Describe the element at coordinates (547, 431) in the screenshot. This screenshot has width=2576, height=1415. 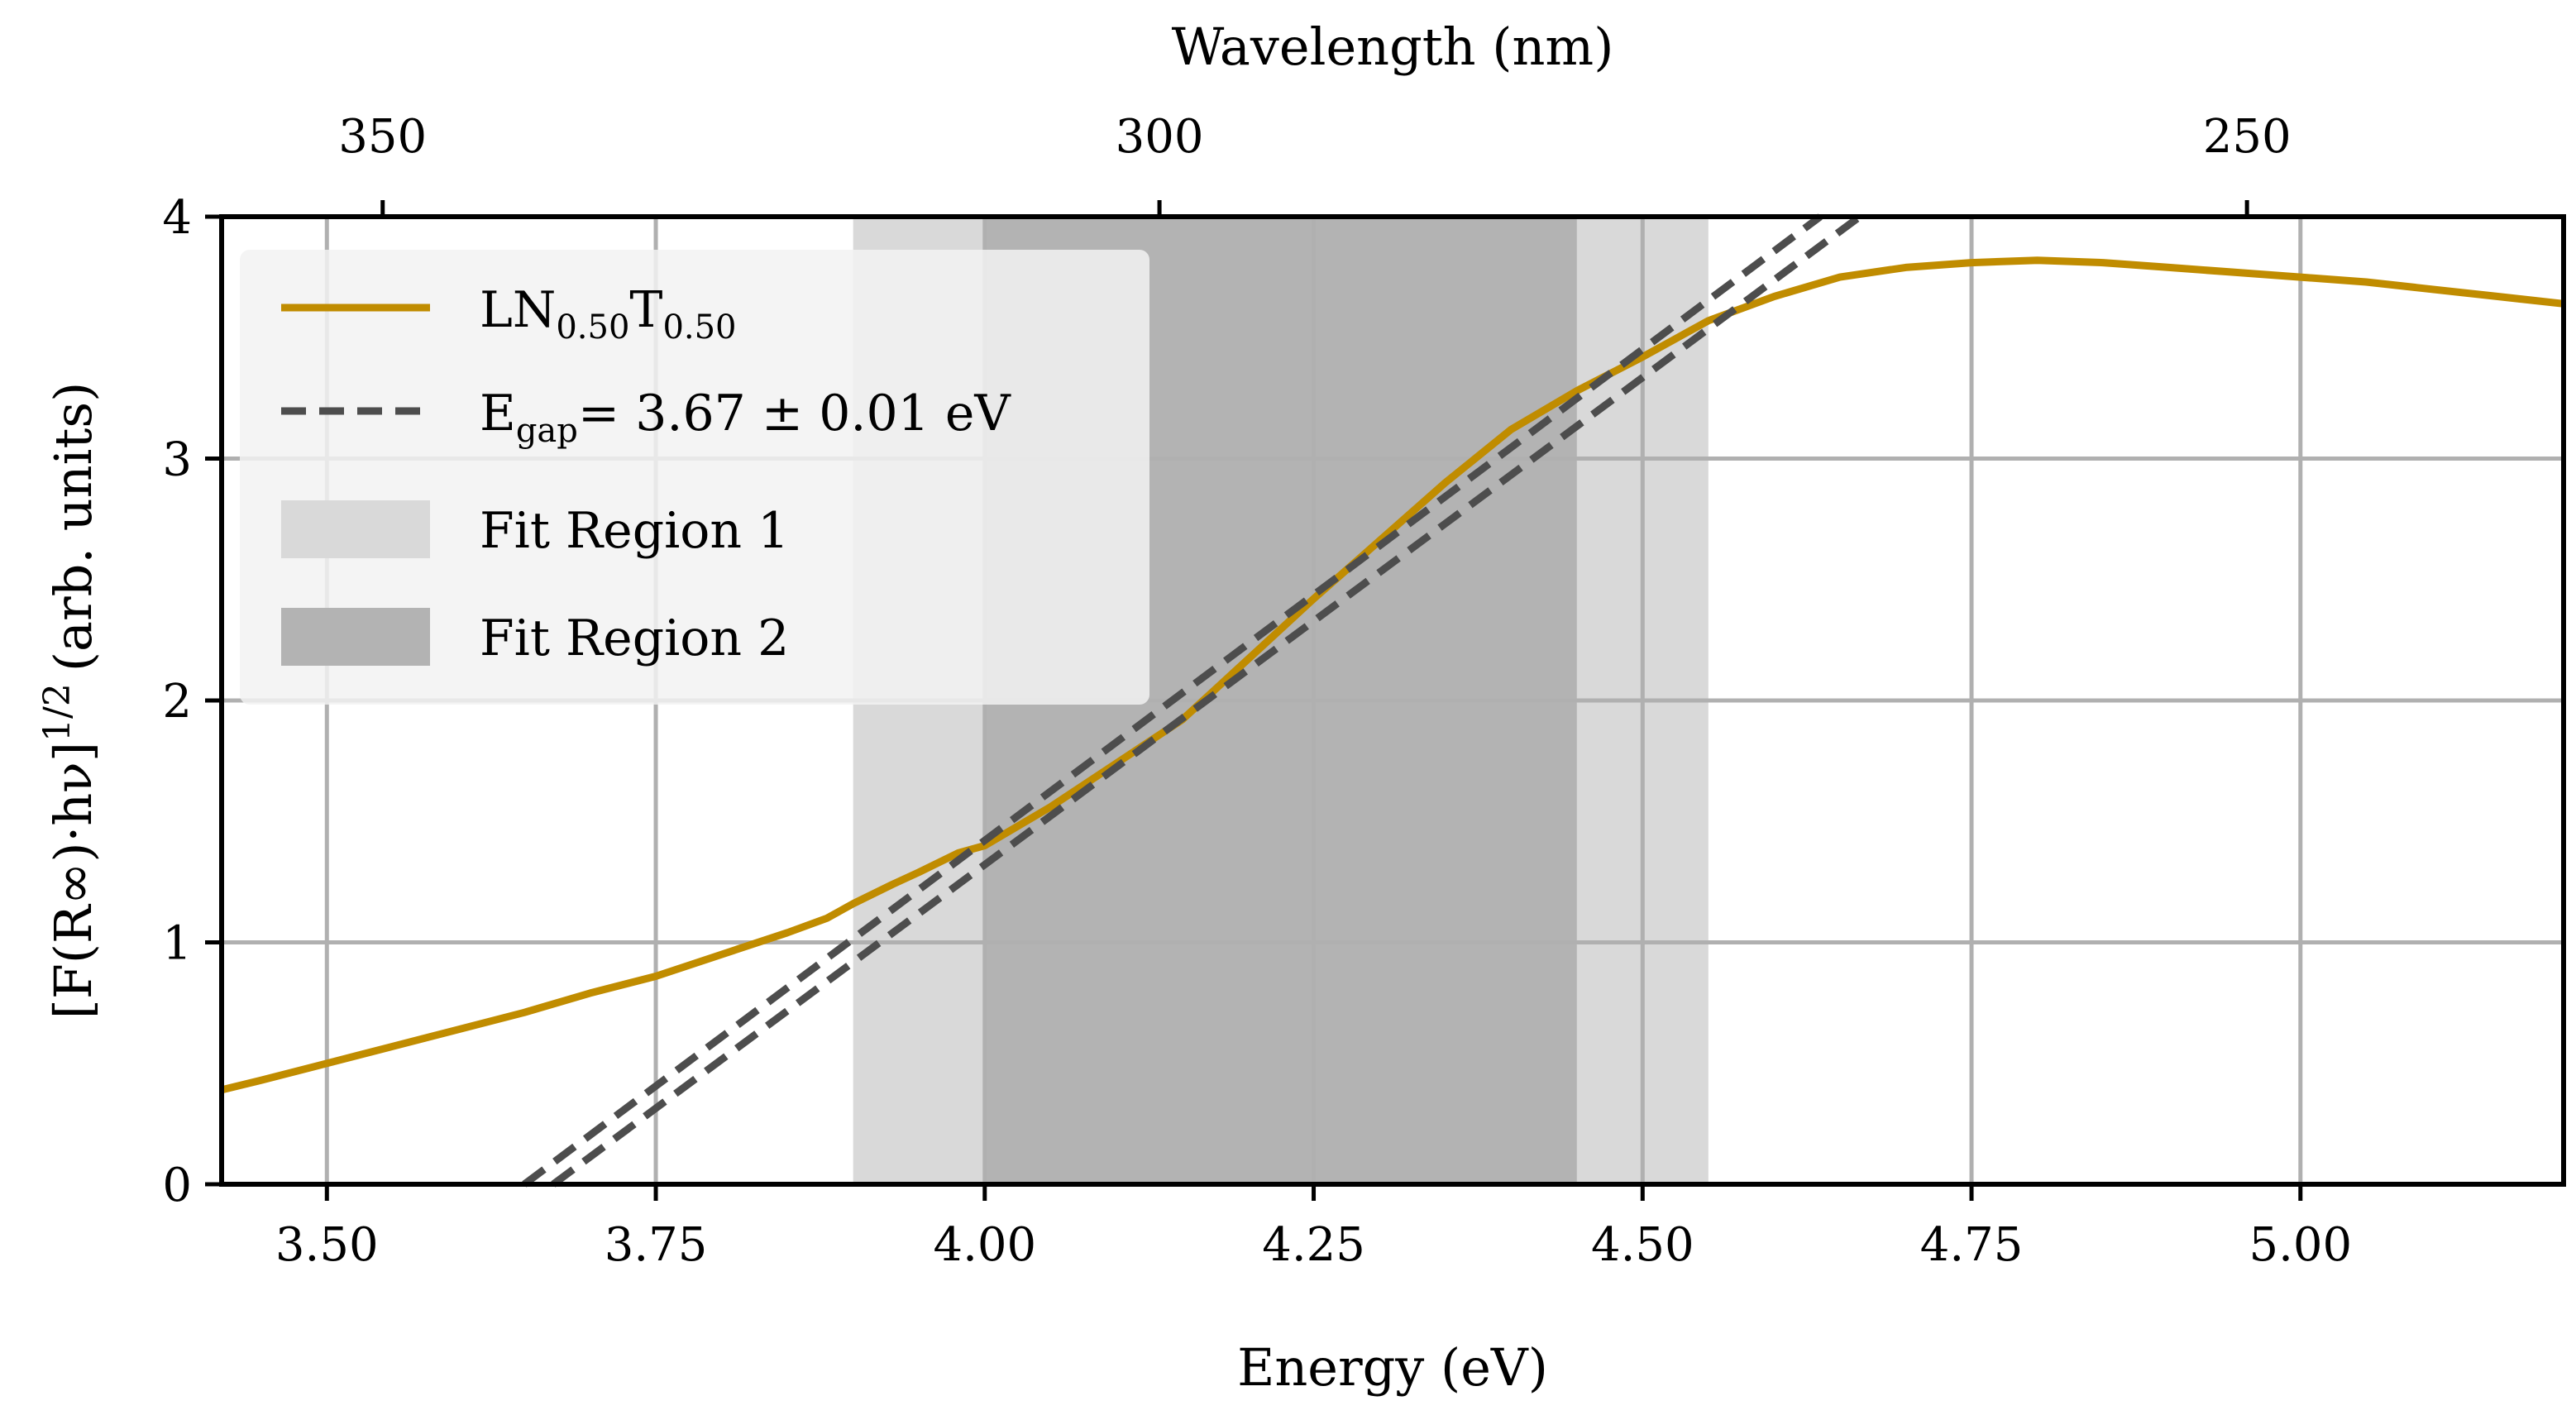
I see `legend-fit-sub: gap` at that location.